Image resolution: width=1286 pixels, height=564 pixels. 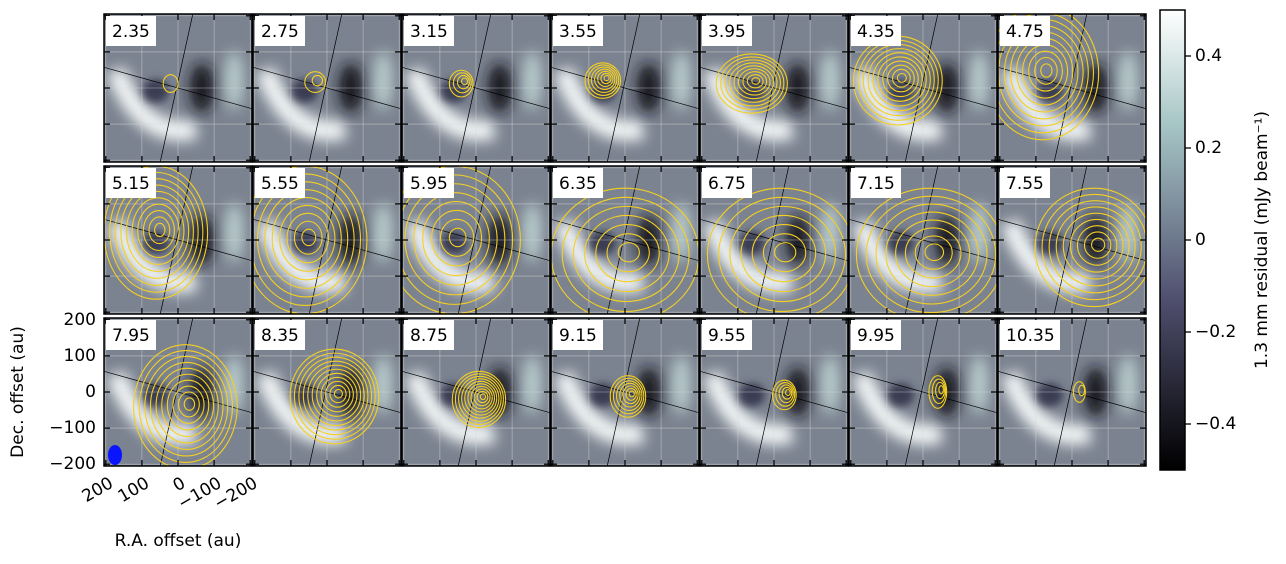 I want to click on channel-label: 7.15, so click(x=876, y=184).